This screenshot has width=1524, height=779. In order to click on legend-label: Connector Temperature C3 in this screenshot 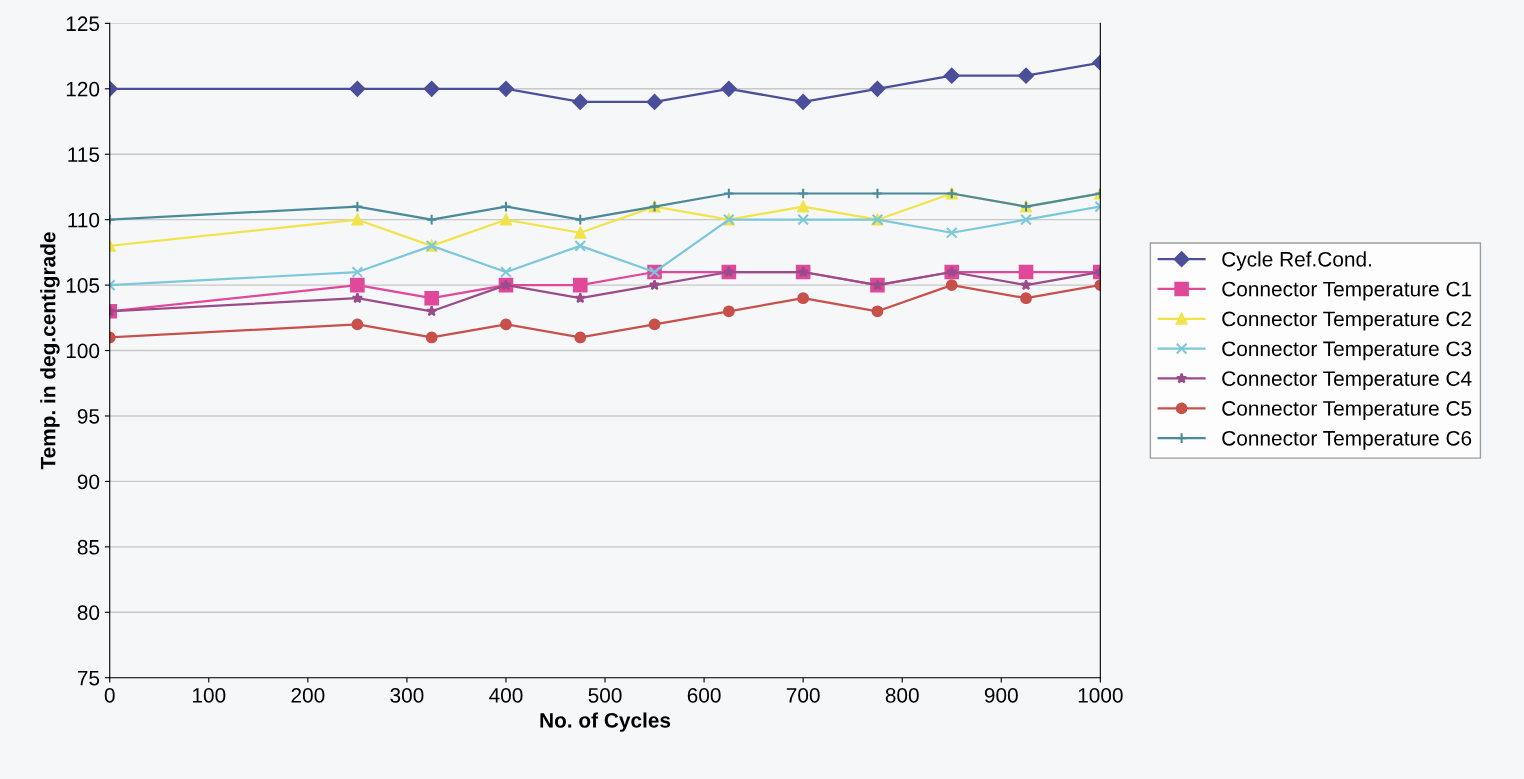, I will do `click(1347, 351)`.